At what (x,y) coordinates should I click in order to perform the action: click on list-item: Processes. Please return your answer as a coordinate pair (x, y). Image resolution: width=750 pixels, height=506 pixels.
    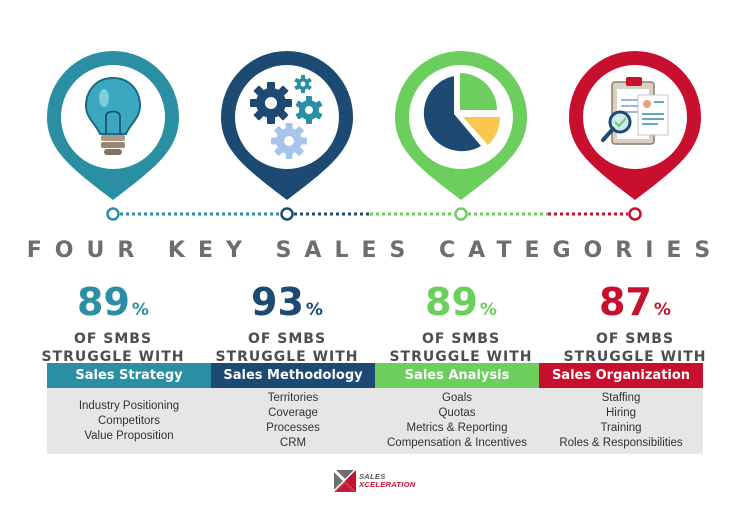
    Looking at the image, I should click on (293, 428).